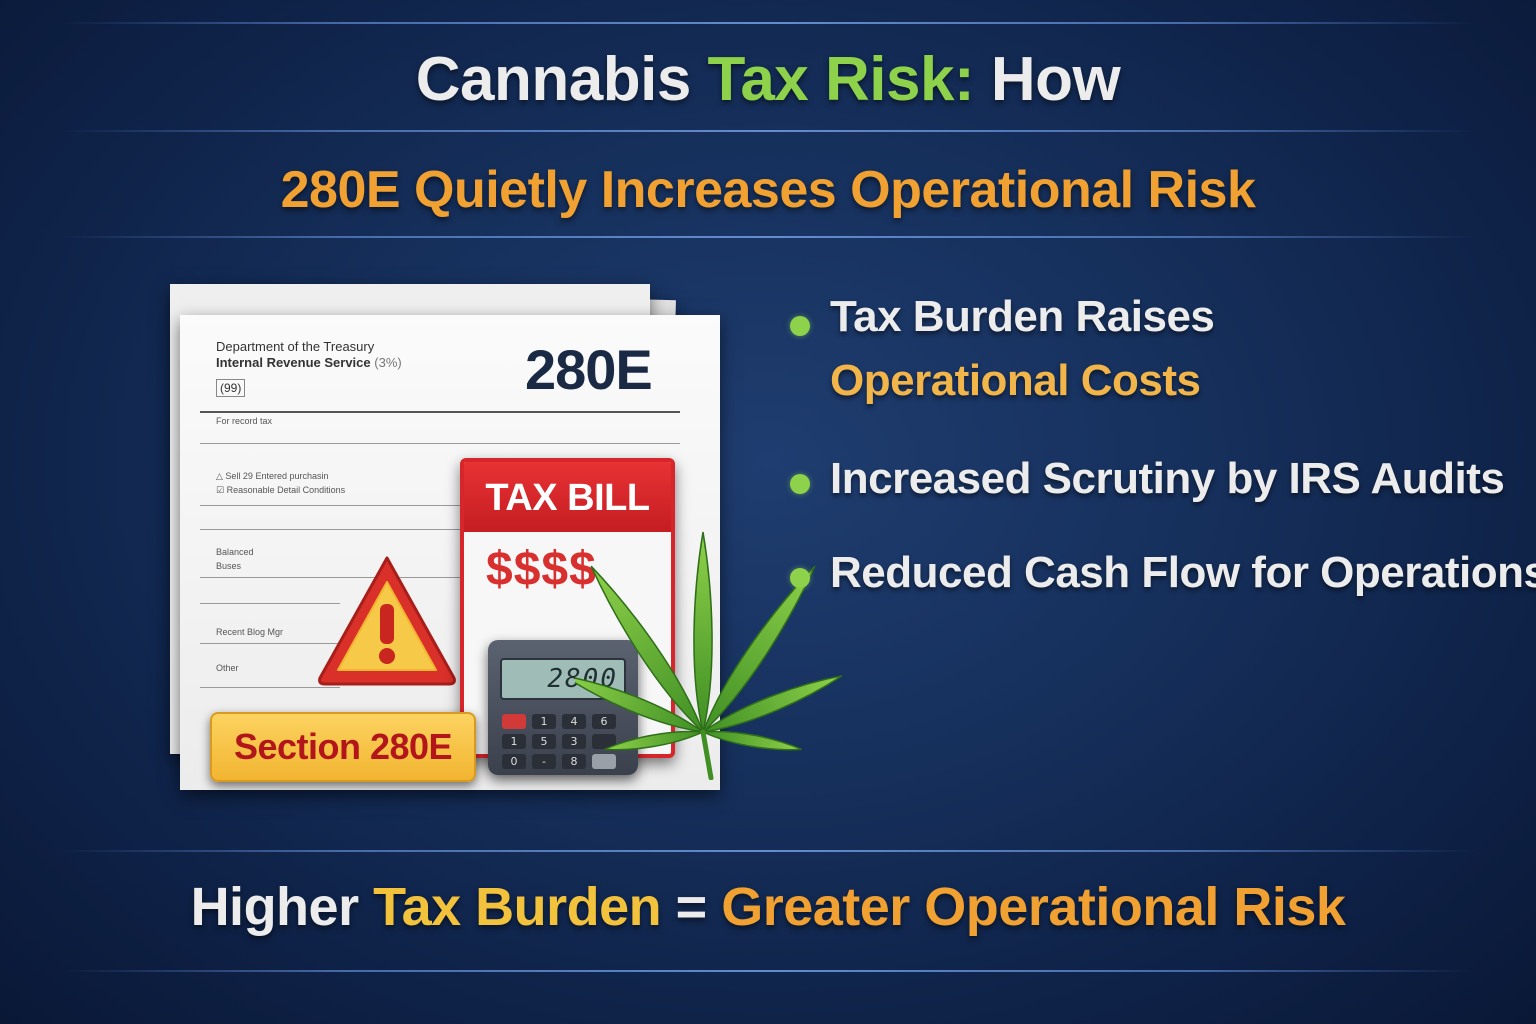 This screenshot has width=1536, height=1024. I want to click on doc-code-280e: 280E, so click(589, 369).